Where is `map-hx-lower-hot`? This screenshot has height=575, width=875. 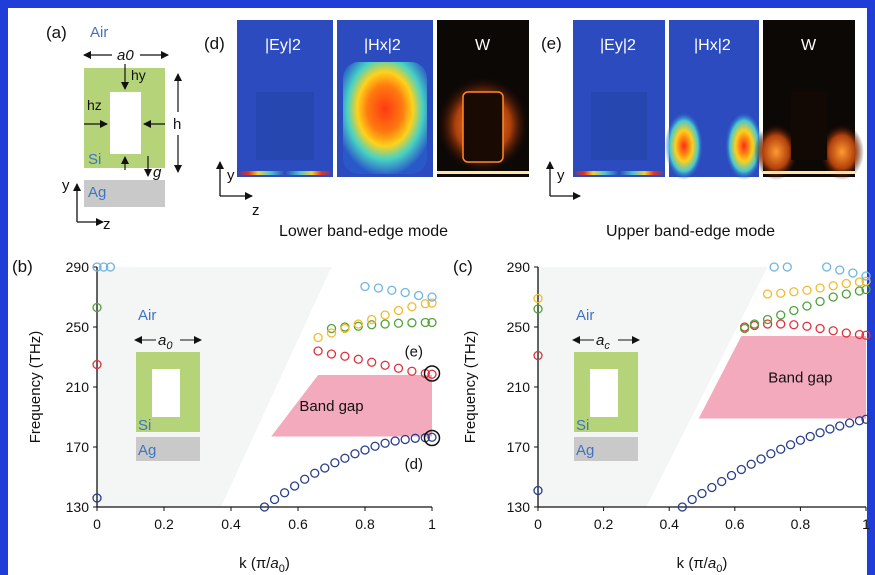
map-hx-lower-hot is located at coordinates (385, 118).